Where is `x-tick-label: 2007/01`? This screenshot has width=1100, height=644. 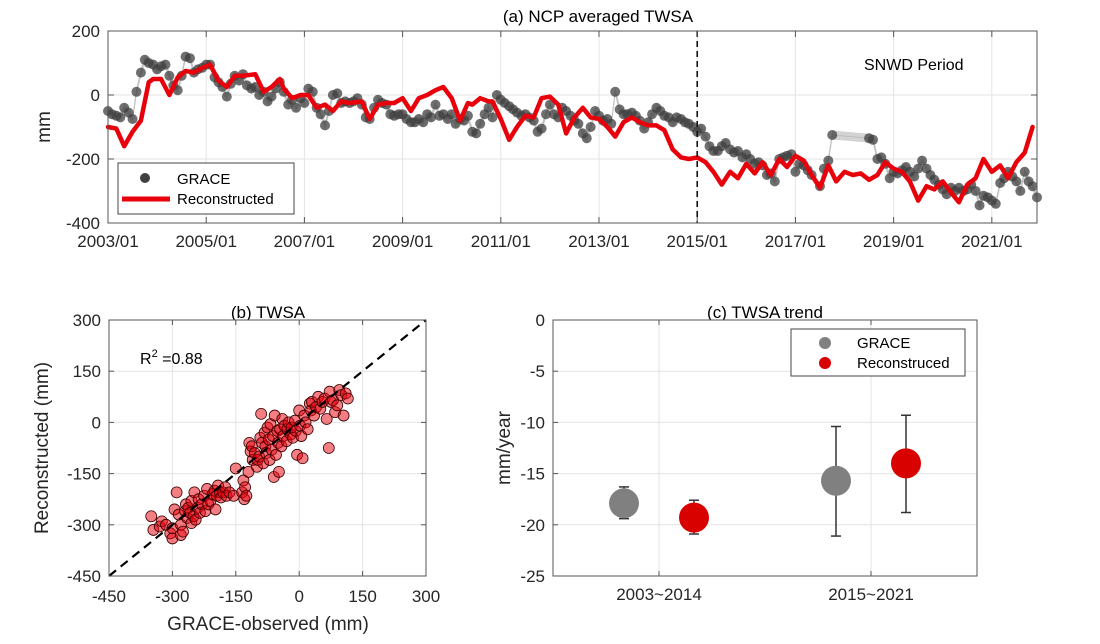
x-tick-label: 2007/01 is located at coordinates (304, 241).